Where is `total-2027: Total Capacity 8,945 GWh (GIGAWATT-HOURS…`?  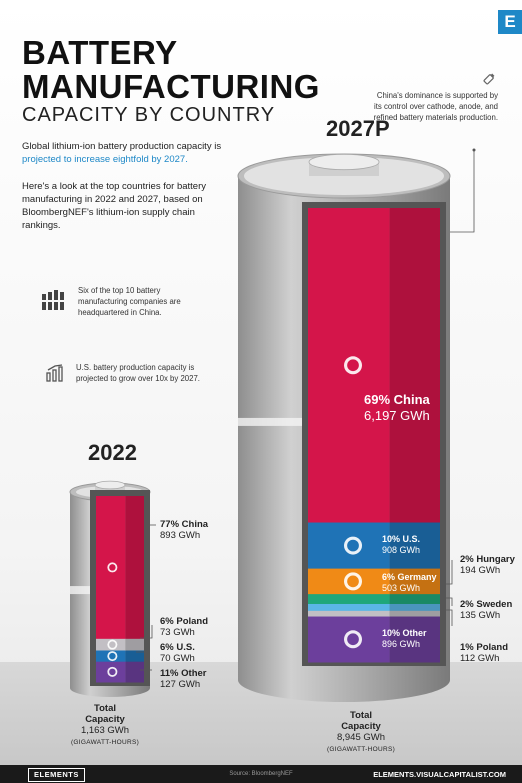 total-2027: Total Capacity 8,945 GWh (GIGAWATT-HOURS… is located at coordinates (361, 732).